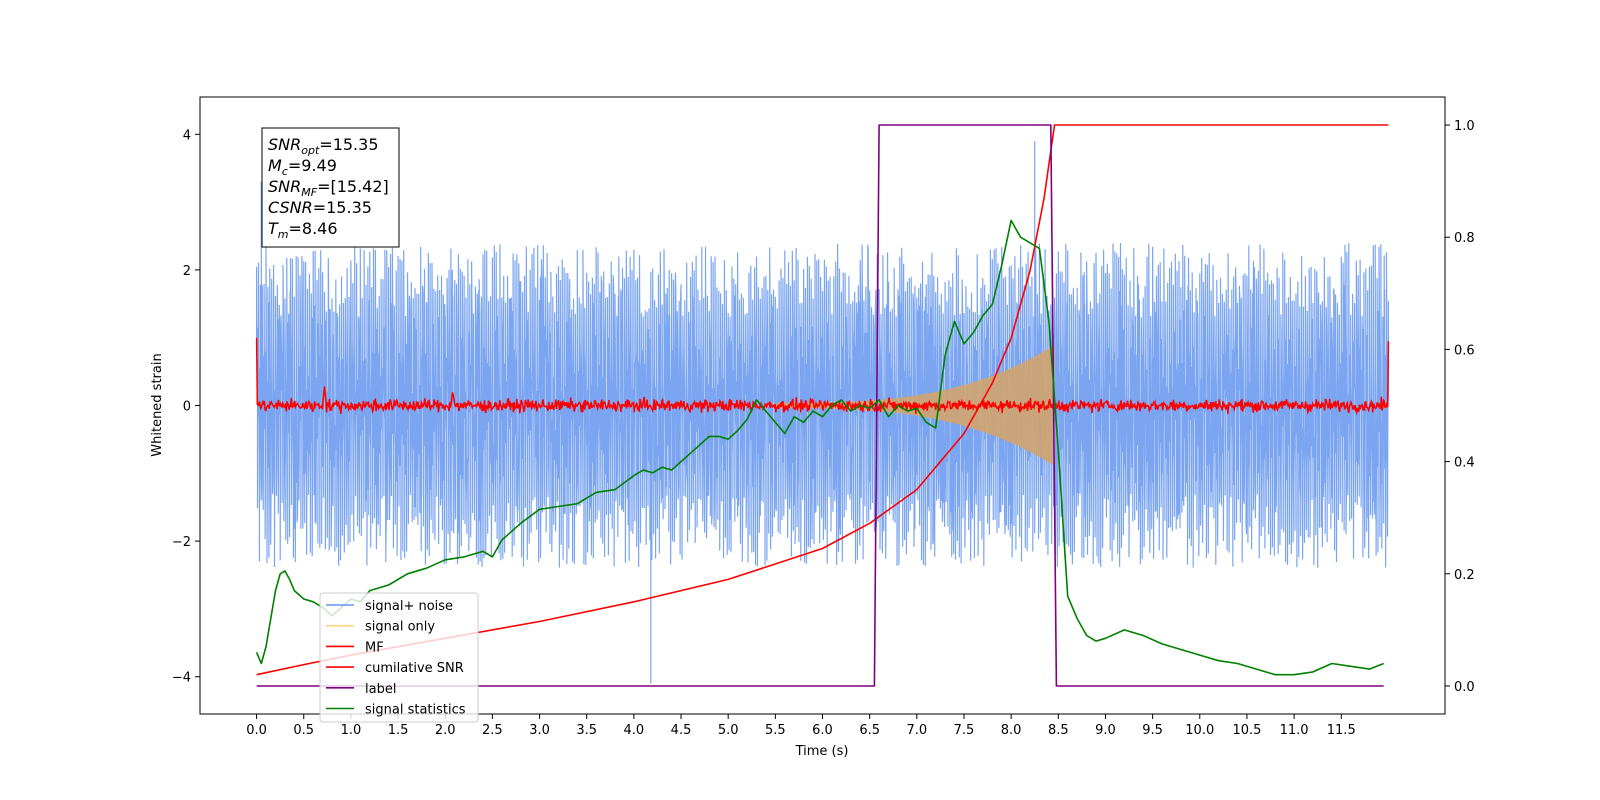 This screenshot has width=1600, height=800. I want to click on x-tick-label: 5.0, so click(728, 730).